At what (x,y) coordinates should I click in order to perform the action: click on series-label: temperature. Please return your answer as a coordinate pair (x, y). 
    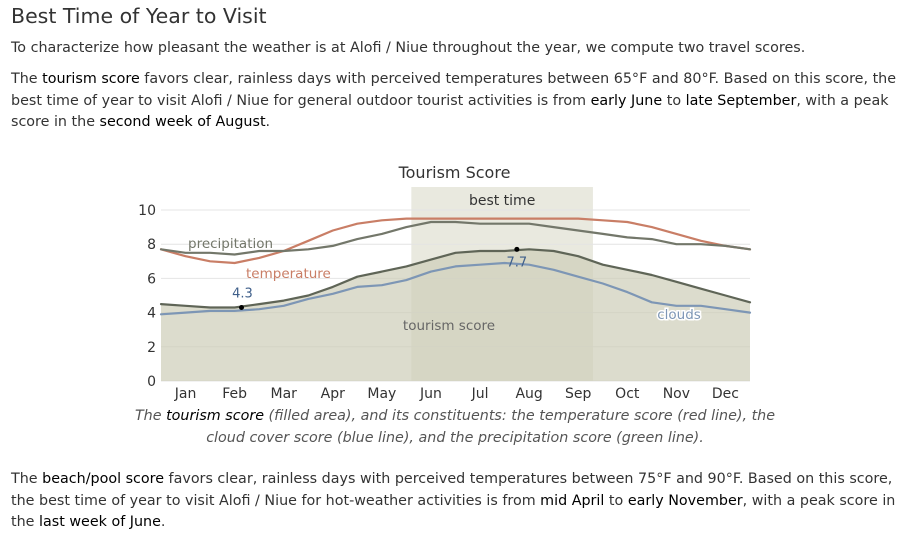
    Looking at the image, I should click on (288, 274).